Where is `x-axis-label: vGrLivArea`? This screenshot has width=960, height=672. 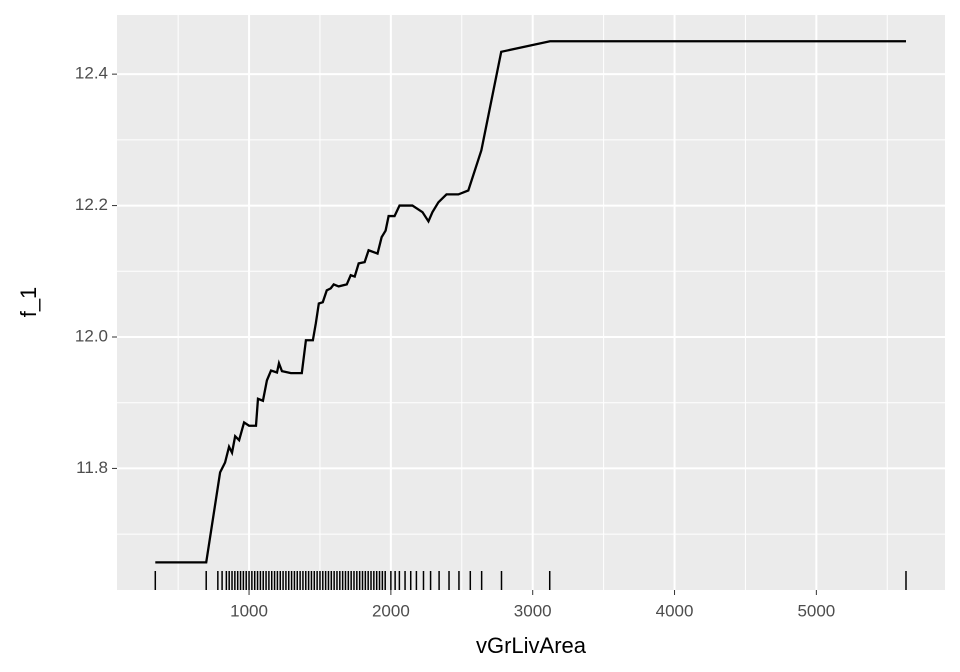
x-axis-label: vGrLivArea is located at coordinates (531, 645).